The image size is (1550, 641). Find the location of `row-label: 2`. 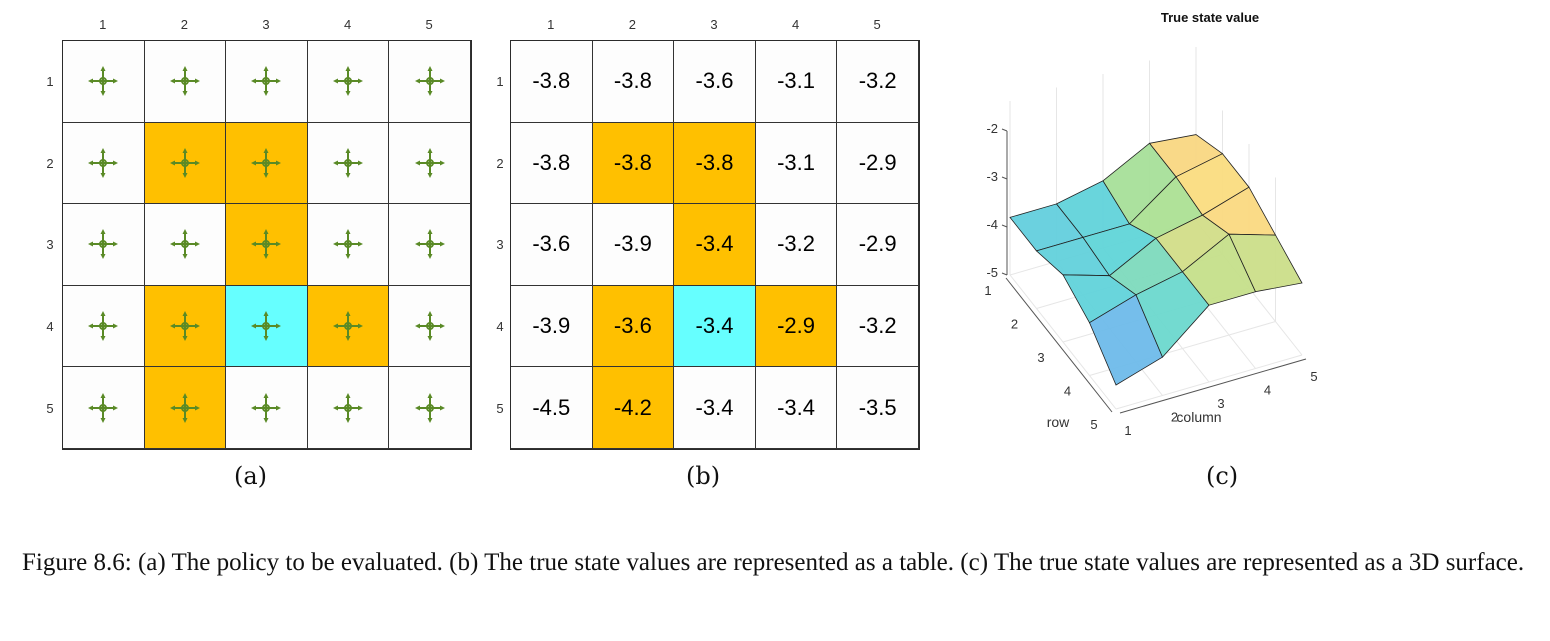

row-label: 2 is located at coordinates (50, 163).